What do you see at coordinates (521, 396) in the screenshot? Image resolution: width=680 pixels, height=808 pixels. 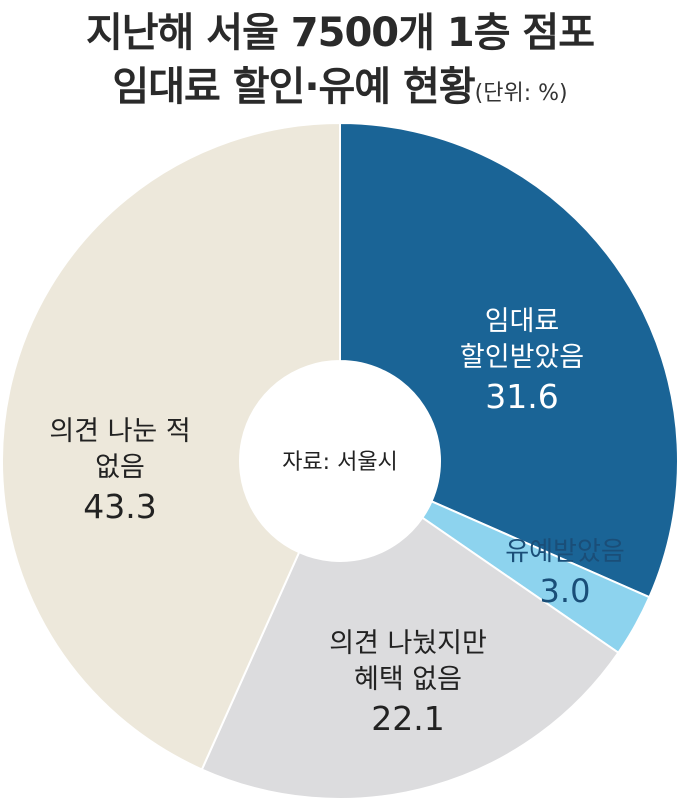 I see `slice-value-1: 31.6` at bounding box center [521, 396].